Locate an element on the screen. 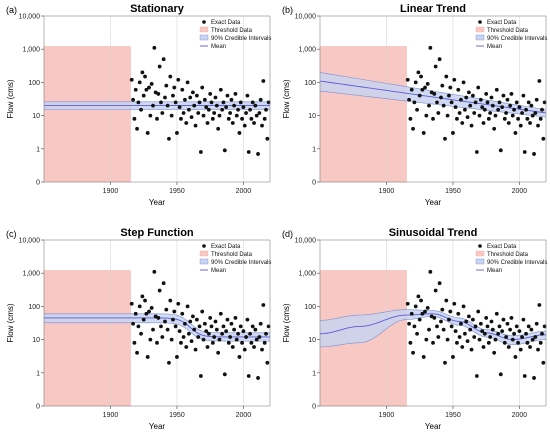 The height and width of the screenshot is (437, 550). credible-interval-band is located at coordinates (157, 327).